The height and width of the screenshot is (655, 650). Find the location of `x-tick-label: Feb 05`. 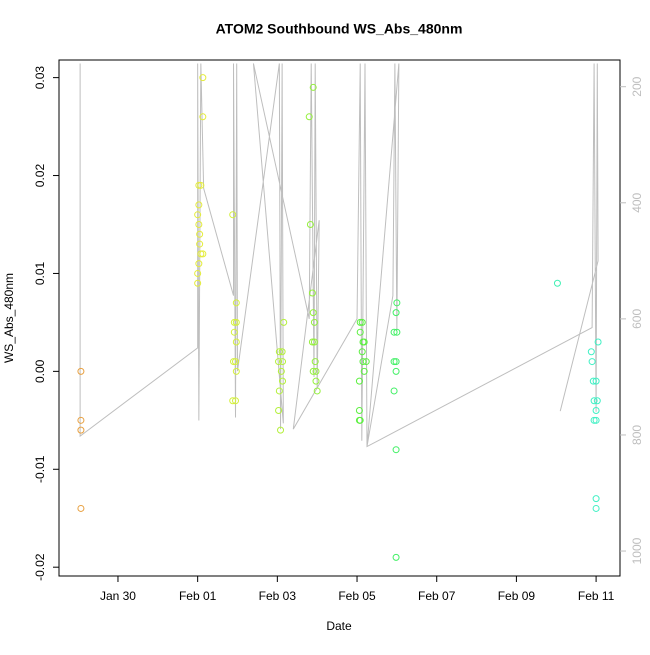

x-tick-label: Feb 05 is located at coordinates (357, 596).